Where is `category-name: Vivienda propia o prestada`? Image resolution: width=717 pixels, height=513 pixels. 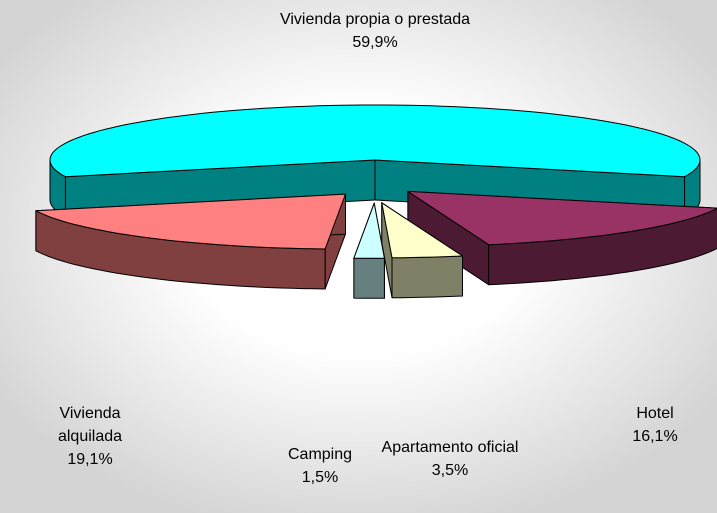
category-name: Vivienda propia o prestada is located at coordinates (375, 19).